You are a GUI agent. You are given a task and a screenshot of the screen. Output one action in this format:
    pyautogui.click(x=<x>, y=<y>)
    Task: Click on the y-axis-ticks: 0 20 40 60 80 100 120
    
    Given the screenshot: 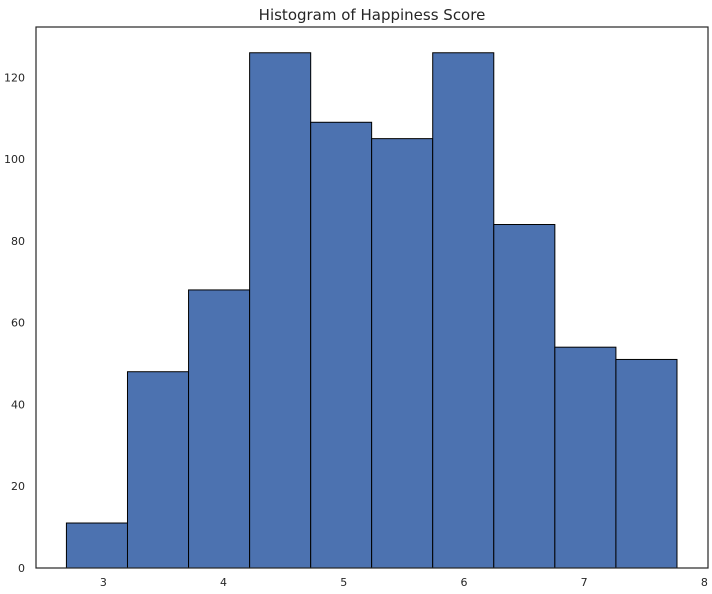 What is the action you would take?
    pyautogui.click(x=14, y=323)
    